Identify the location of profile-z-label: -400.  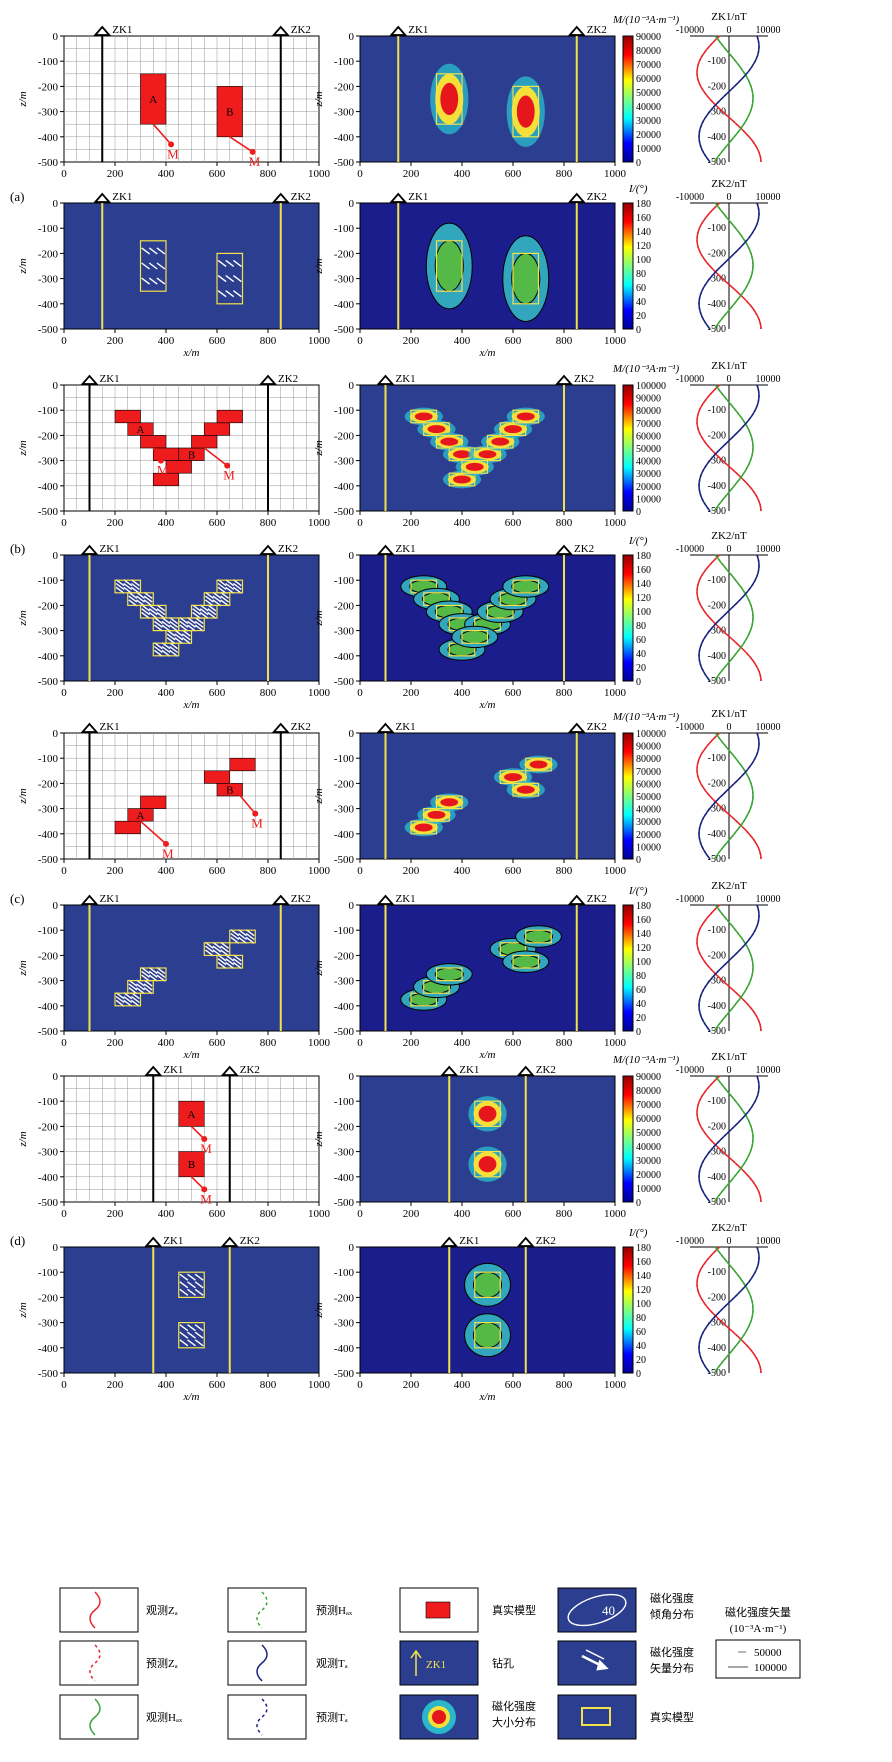
(717, 137).